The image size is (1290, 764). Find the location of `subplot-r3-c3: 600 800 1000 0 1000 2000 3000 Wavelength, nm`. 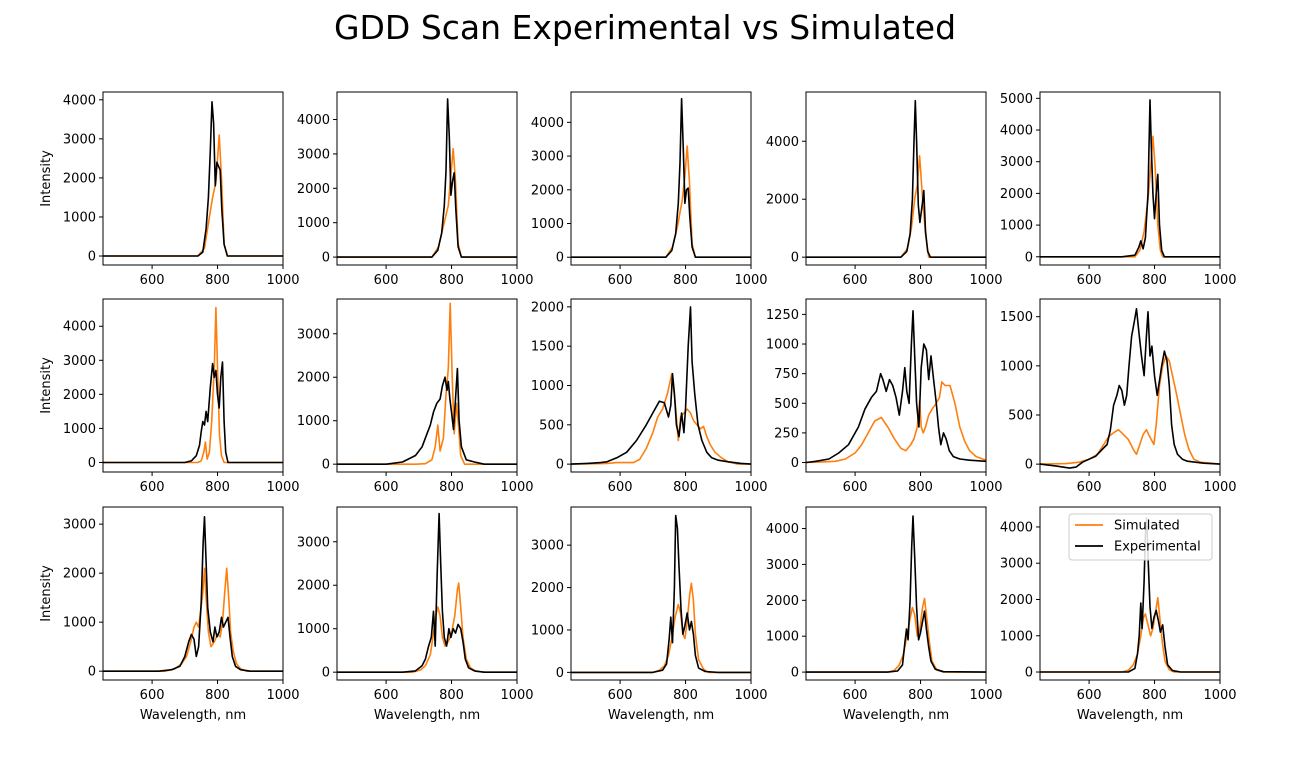

subplot-r3-c3: 600 800 1000 0 1000 2000 3000 Wavelength, nm is located at coordinates (649, 614).